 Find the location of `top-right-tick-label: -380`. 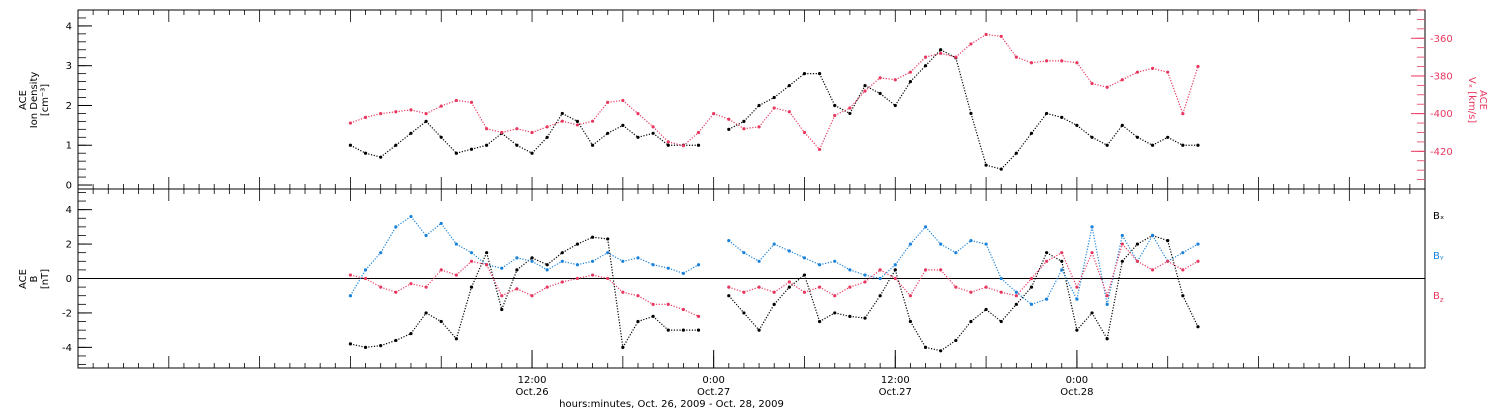

top-right-tick-label: -380 is located at coordinates (1441, 76).